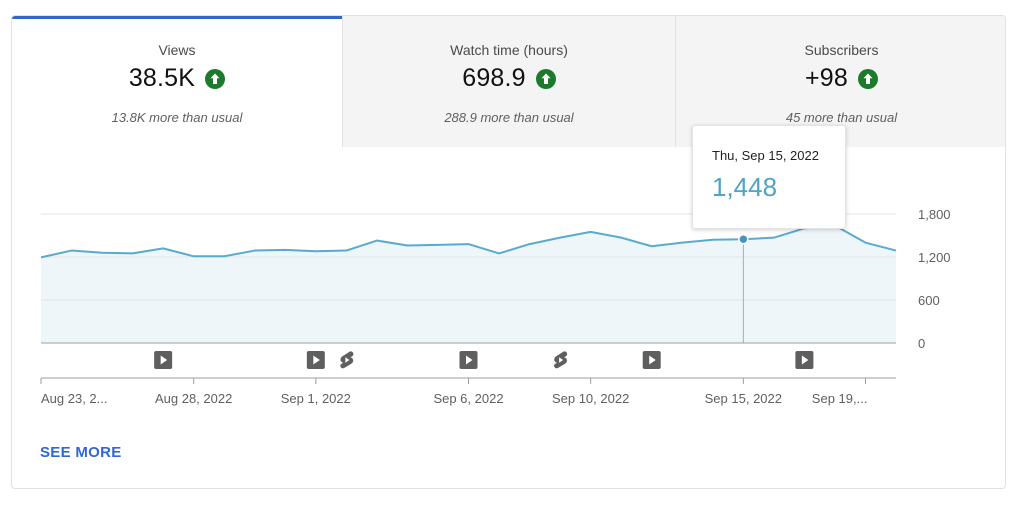 Image resolution: width=1024 pixels, height=507 pixels. What do you see at coordinates (162, 78) in the screenshot?
I see `metric-value: 38.5K` at bounding box center [162, 78].